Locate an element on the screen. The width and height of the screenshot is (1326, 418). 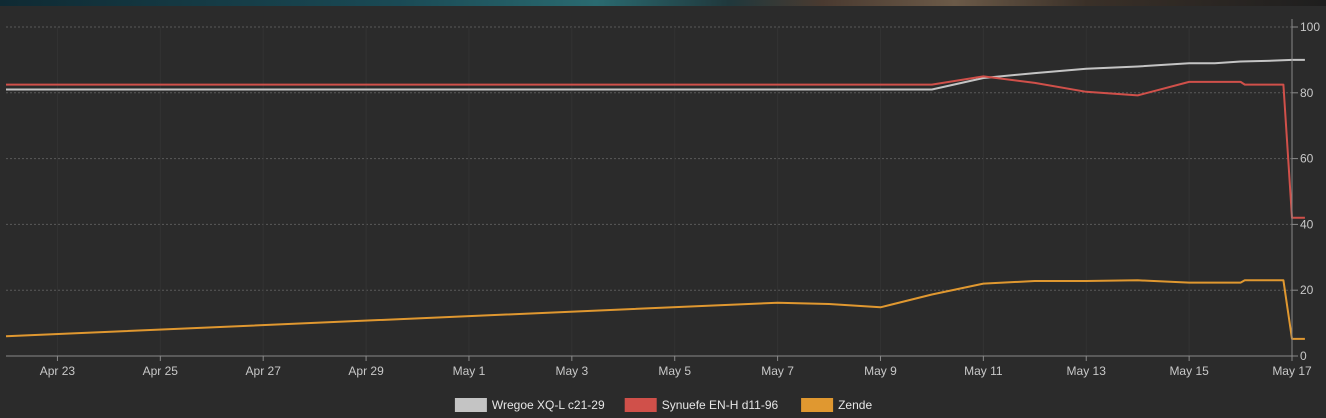
y-tick-label: 40 is located at coordinates (1307, 224).